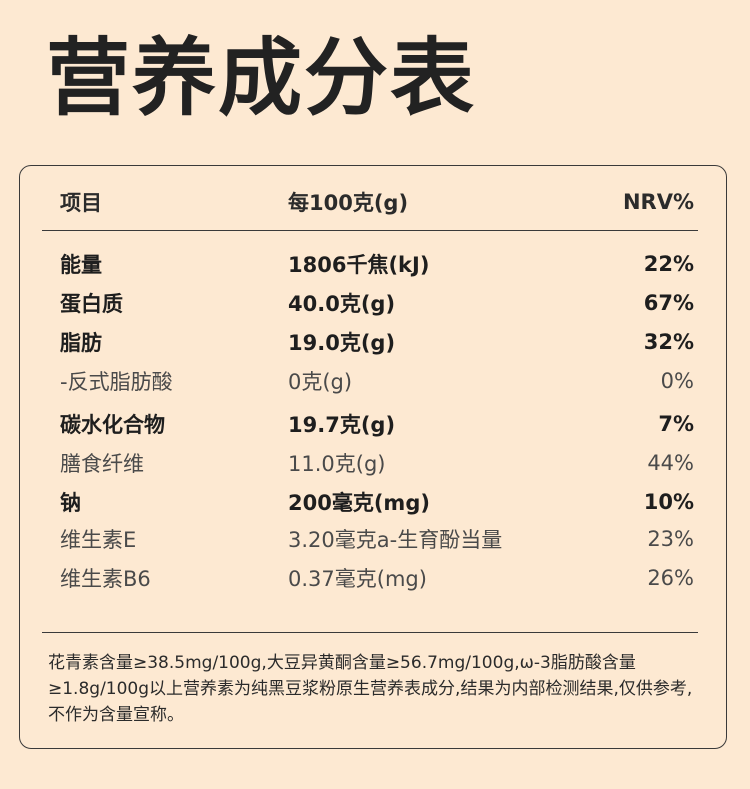  I want to click on row-value: 3.20毫克a-生育酚当量, so click(395, 540).